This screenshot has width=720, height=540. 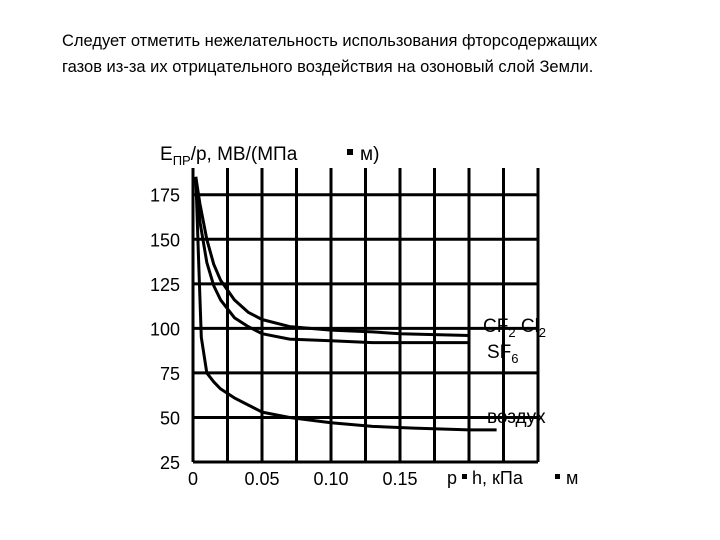 What do you see at coordinates (464, 476) in the screenshot?
I see `x-axis-label-dot` at bounding box center [464, 476].